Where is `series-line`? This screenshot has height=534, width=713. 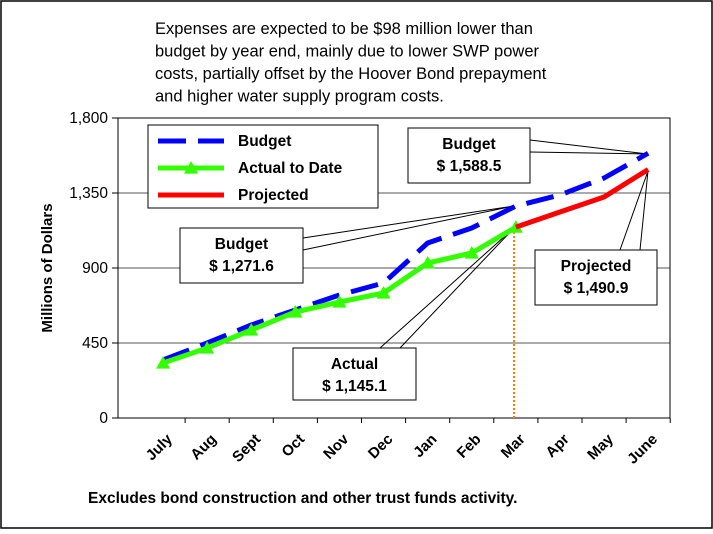 series-line is located at coordinates (582, 198).